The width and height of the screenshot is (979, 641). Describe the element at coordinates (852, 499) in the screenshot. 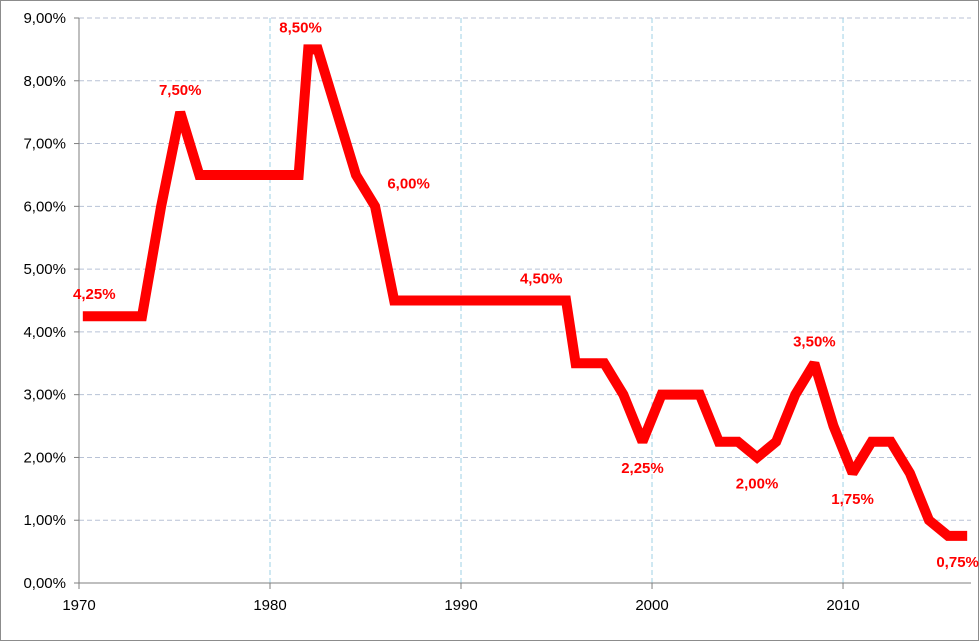

I see `data-label: 1,75%` at that location.